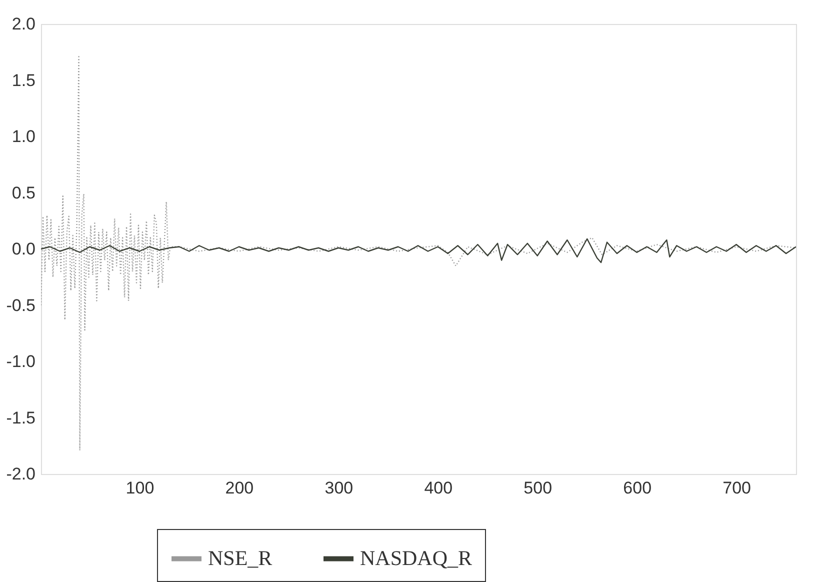 This screenshot has width=818, height=582. Describe the element at coordinates (418, 251) in the screenshot. I see `line-series` at that location.